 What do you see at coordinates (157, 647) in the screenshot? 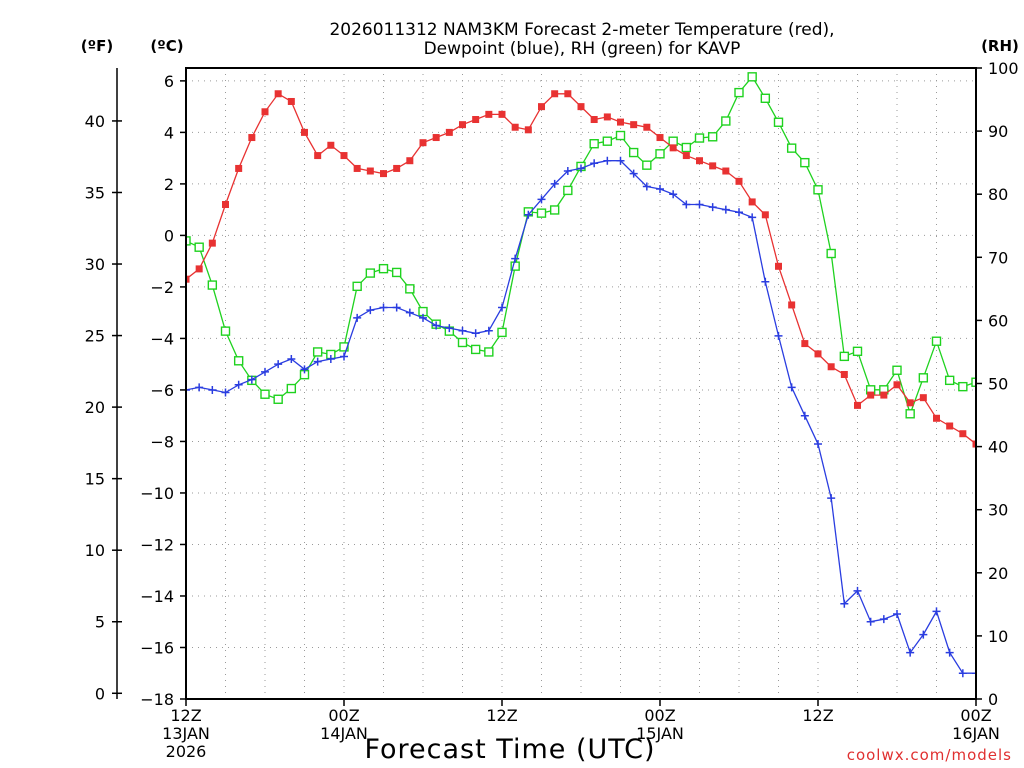
I see `celsius-tick-label: −16` at bounding box center [157, 647].